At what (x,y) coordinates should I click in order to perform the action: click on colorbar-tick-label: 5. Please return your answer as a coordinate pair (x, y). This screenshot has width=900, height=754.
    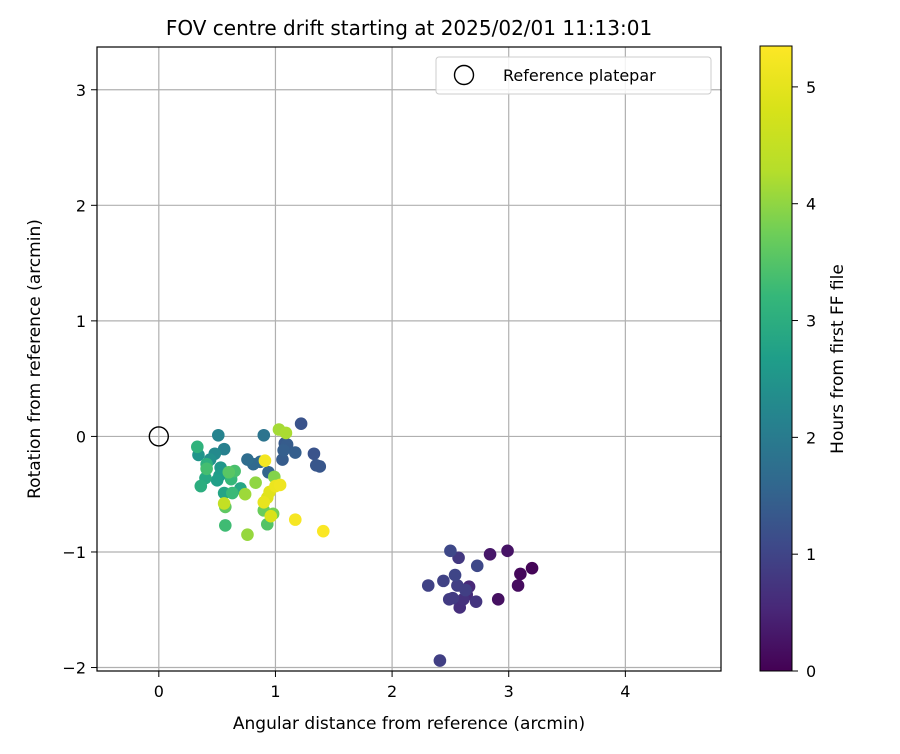
    Looking at the image, I should click on (811, 87).